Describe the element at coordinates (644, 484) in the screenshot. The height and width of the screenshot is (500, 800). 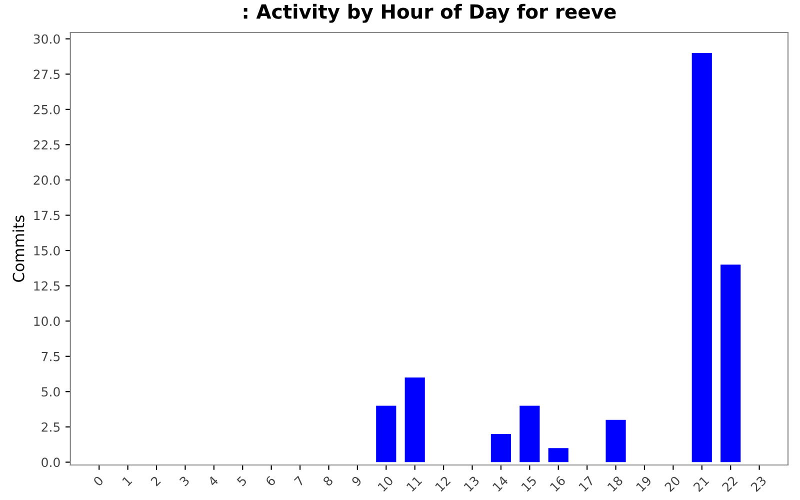
I see `x-tick-label: 19` at that location.